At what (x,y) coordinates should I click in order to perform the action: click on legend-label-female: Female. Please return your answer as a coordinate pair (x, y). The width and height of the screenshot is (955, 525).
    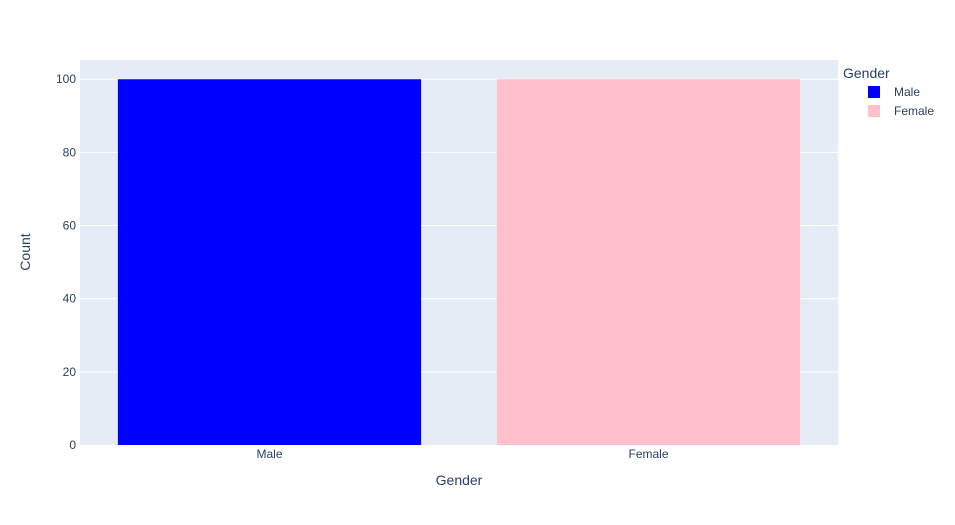
    Looking at the image, I should click on (914, 111).